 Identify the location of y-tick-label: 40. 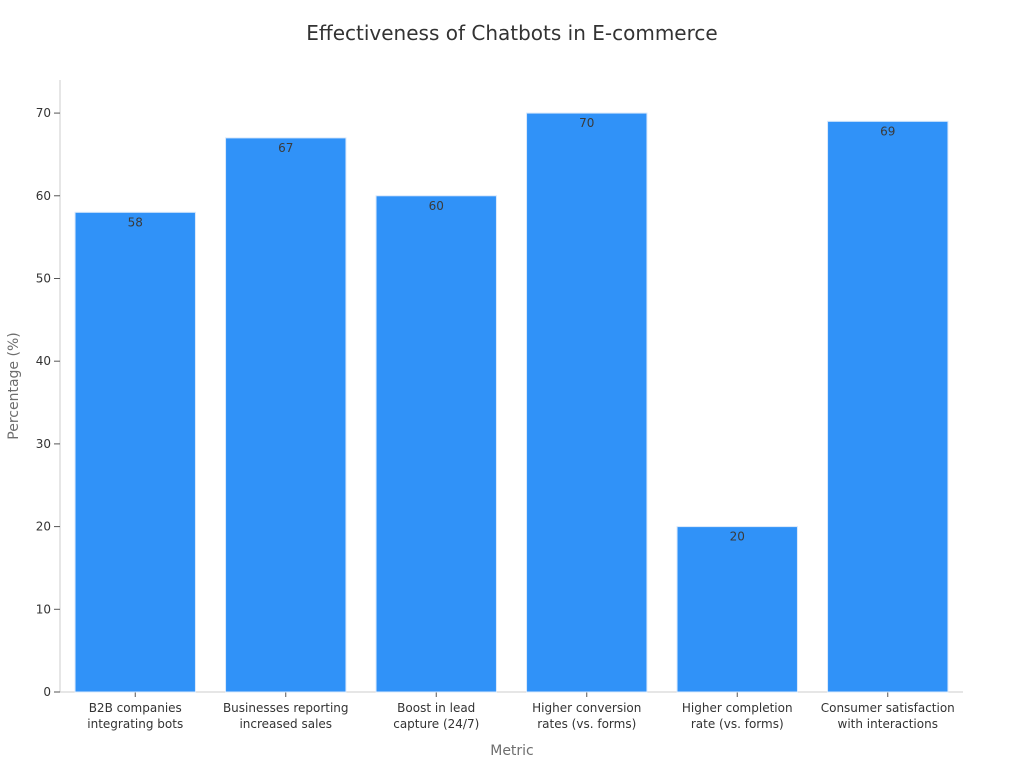
(43, 361).